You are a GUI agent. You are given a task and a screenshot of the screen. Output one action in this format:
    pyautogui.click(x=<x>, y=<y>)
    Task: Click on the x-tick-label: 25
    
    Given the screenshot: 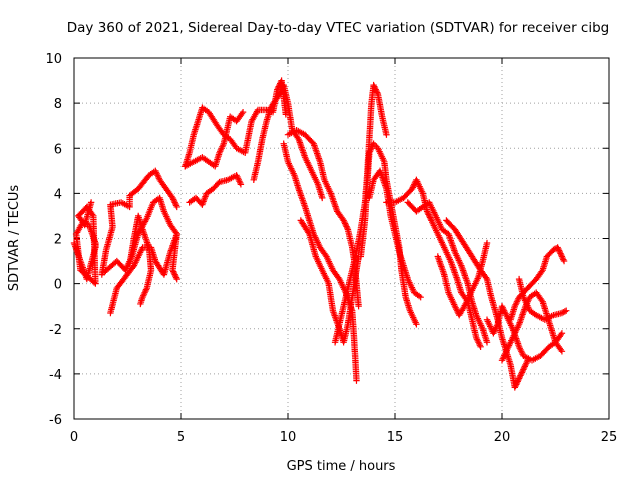 What is the action you would take?
    pyautogui.click(x=609, y=437)
    